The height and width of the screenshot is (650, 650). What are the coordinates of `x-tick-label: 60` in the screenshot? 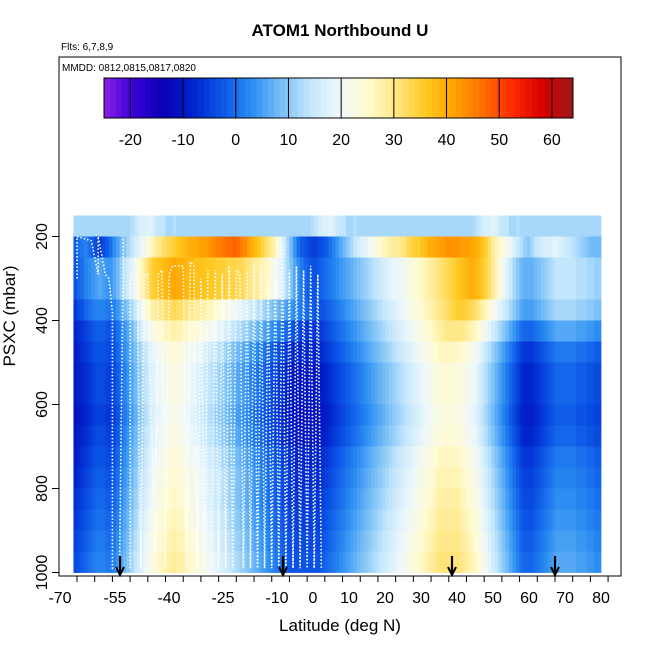 It's located at (529, 598).